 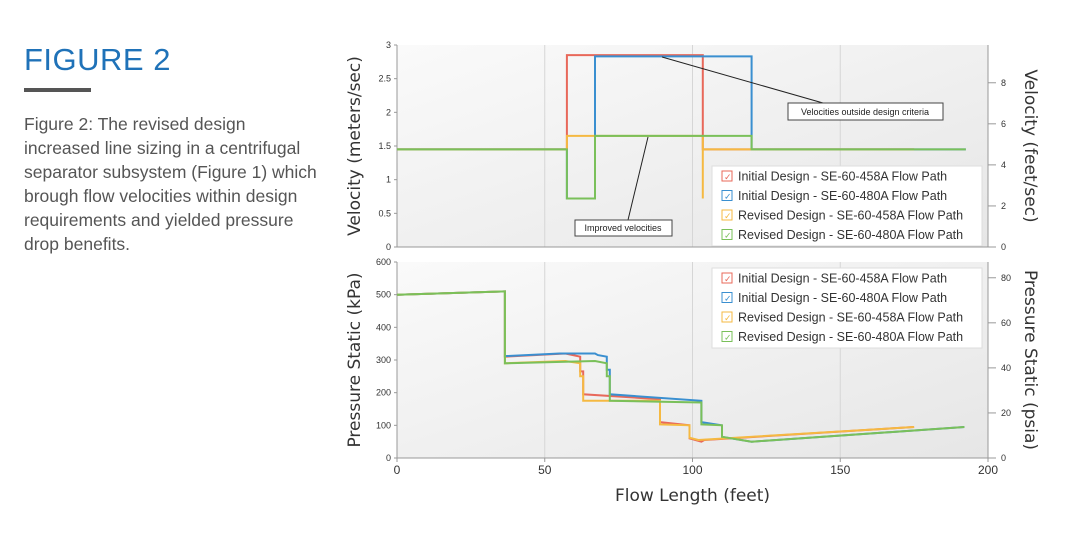 What do you see at coordinates (1006, 368) in the screenshot?
I see `y-right-tick-label: 40` at bounding box center [1006, 368].